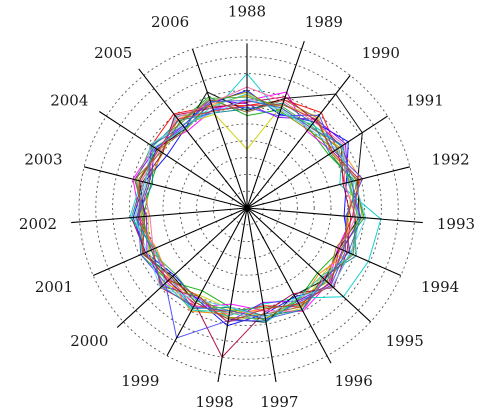 The height and width of the screenshot is (414, 500). I want to click on axis-label: 2004, so click(69, 101).